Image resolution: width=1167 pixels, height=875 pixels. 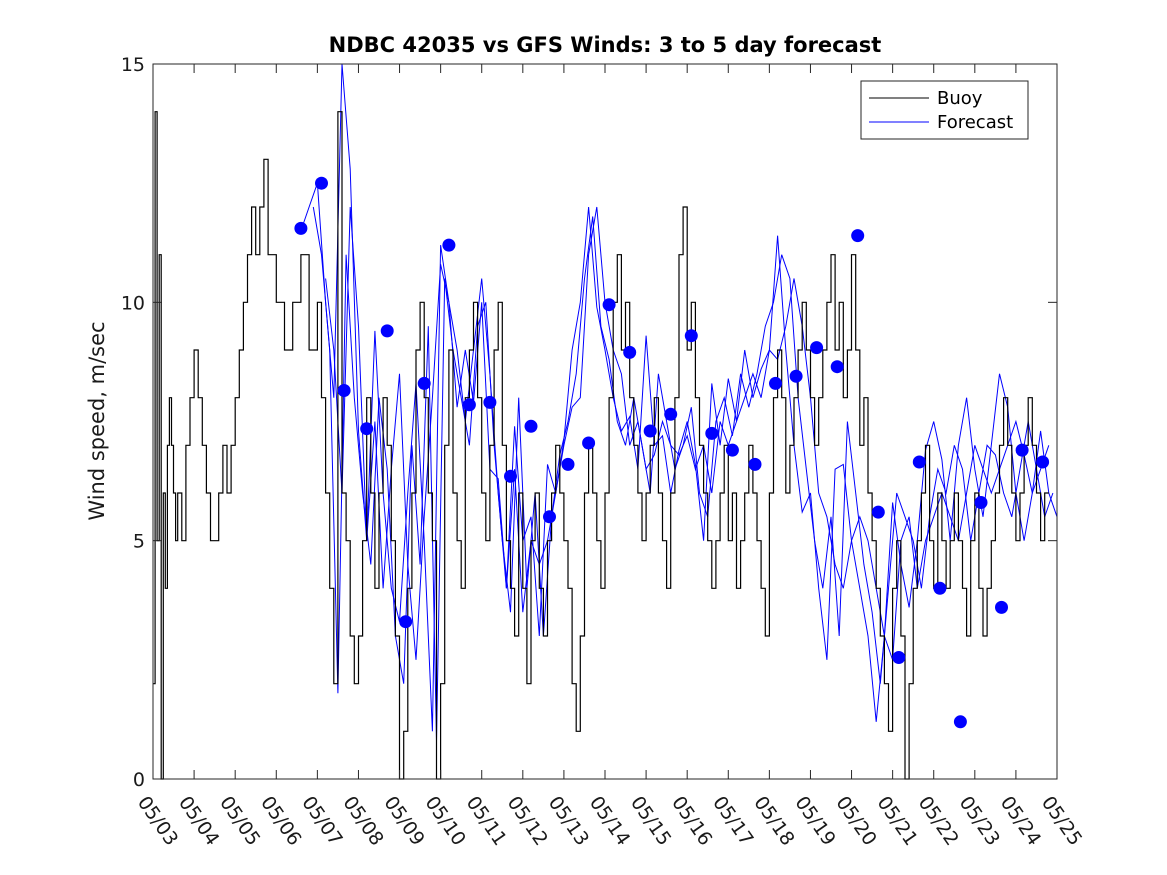 I want to click on legend-buoy-label: Buoy, so click(x=960, y=98).